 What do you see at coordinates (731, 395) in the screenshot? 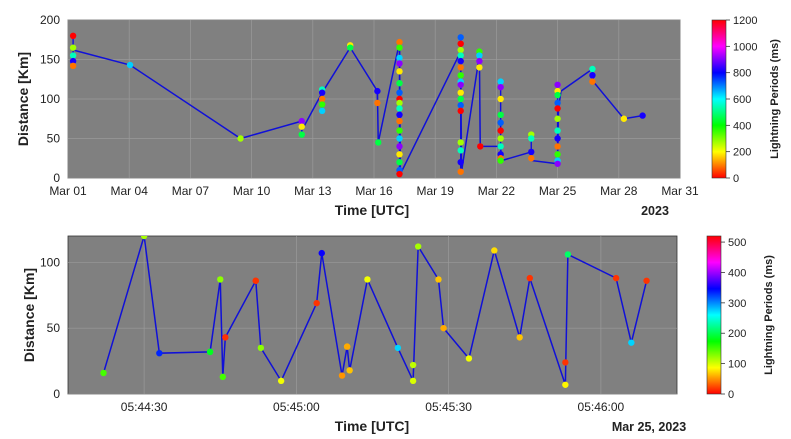
I see `bottom-colorbar-tick-label: 0` at bounding box center [731, 395].